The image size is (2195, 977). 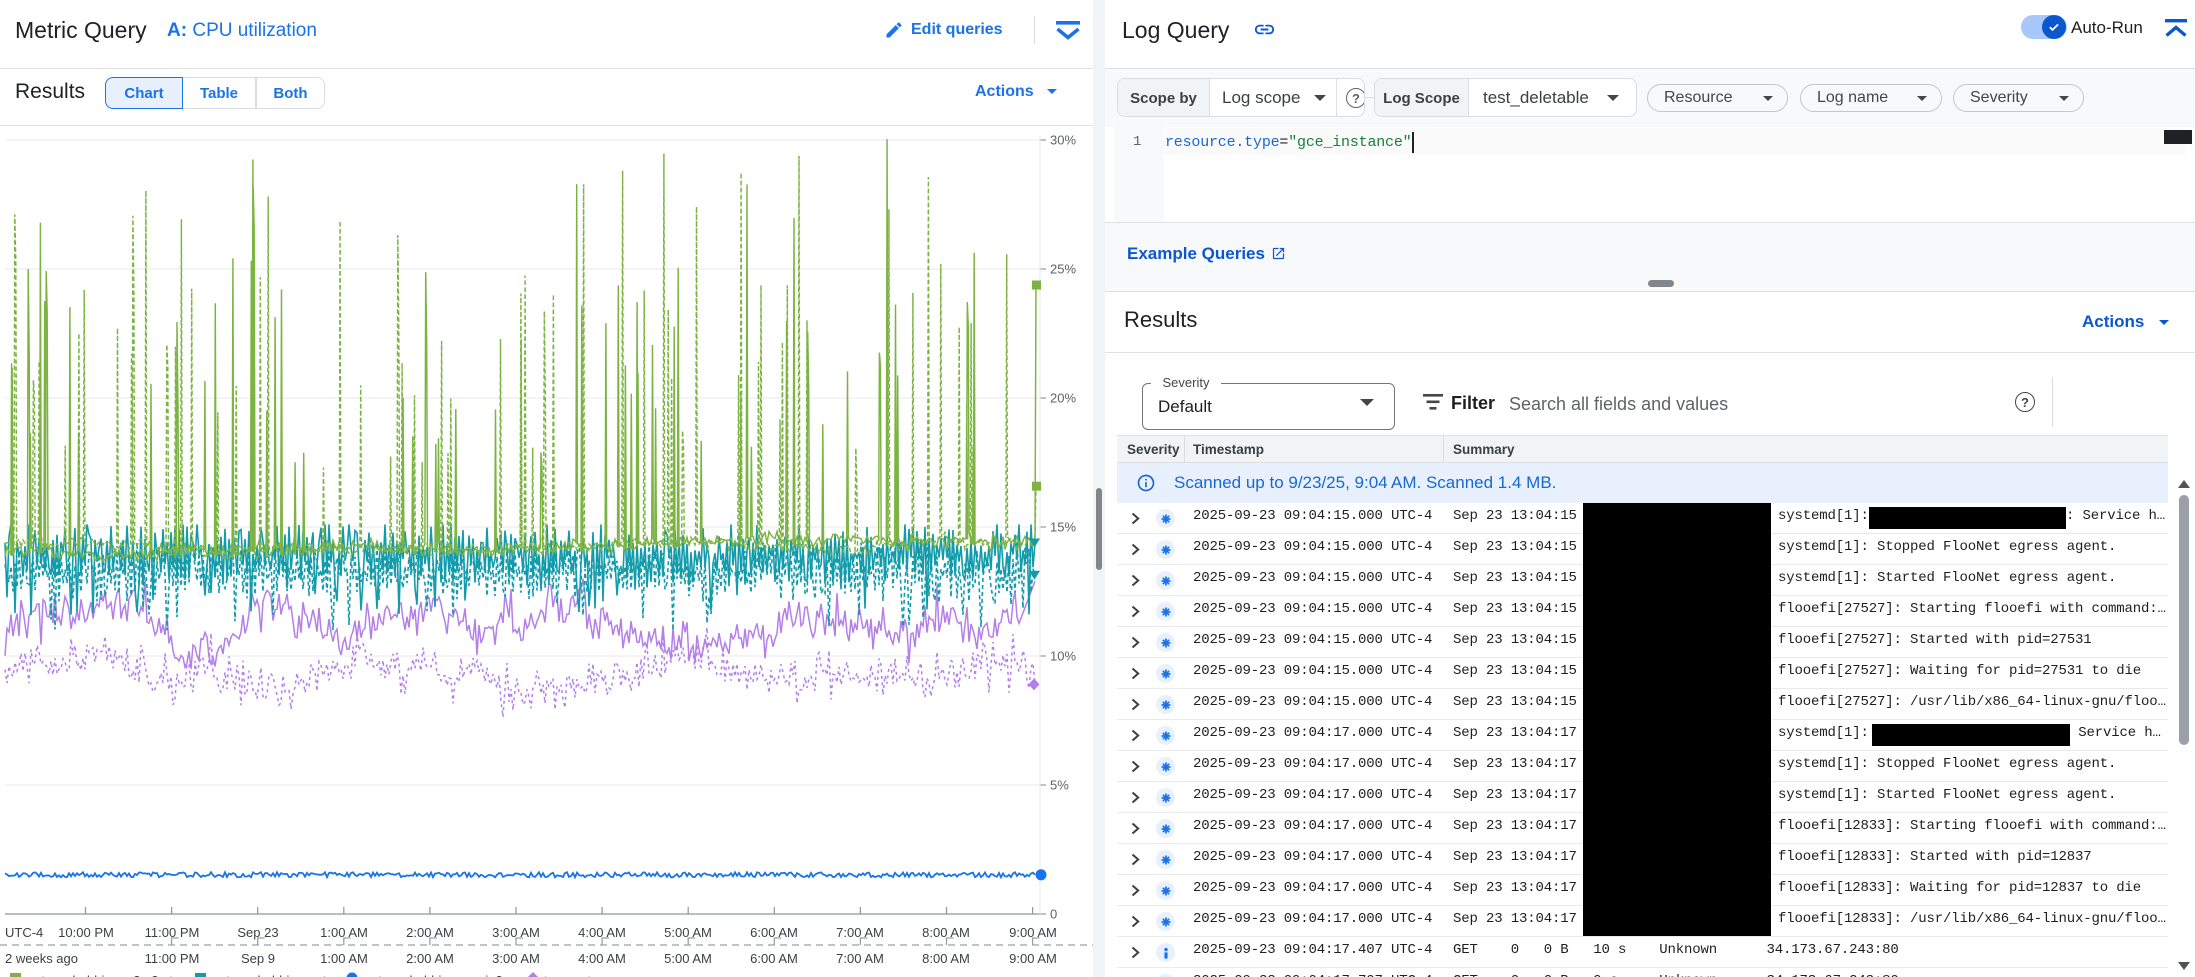 I want to click on svg-text: autoscaled-bigapp-to, so click(x=272, y=975).